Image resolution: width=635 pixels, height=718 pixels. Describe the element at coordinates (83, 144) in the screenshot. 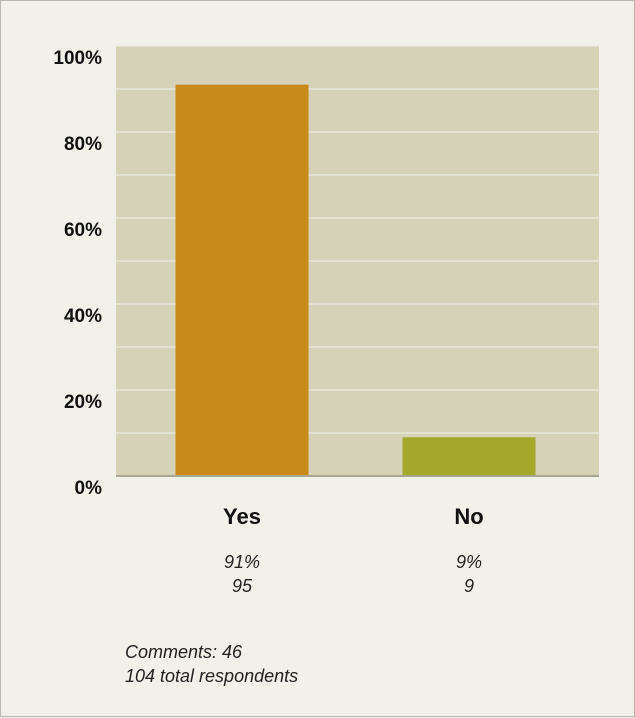

I see `y-tick-label: 80%` at that location.